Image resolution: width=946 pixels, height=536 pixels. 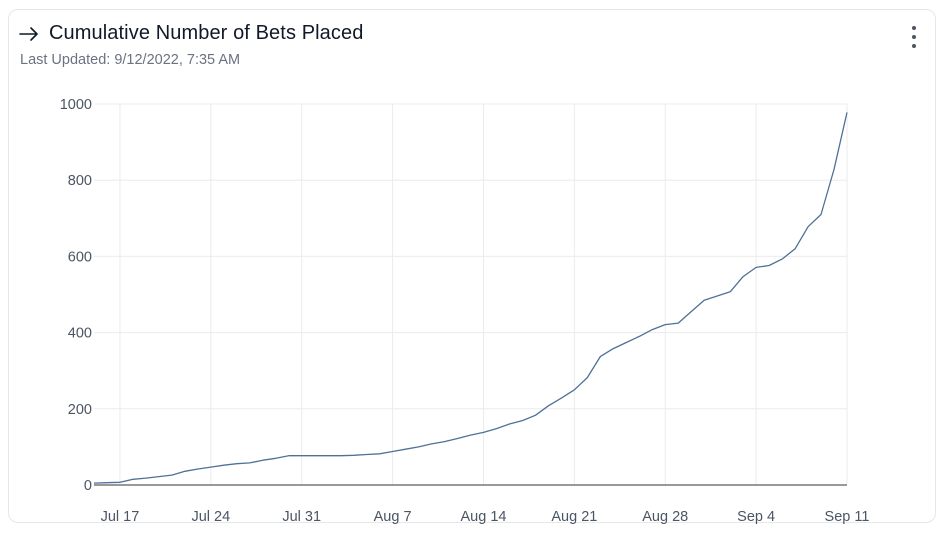 What do you see at coordinates (80, 257) in the screenshot?
I see `y-tick-label: 600` at bounding box center [80, 257].